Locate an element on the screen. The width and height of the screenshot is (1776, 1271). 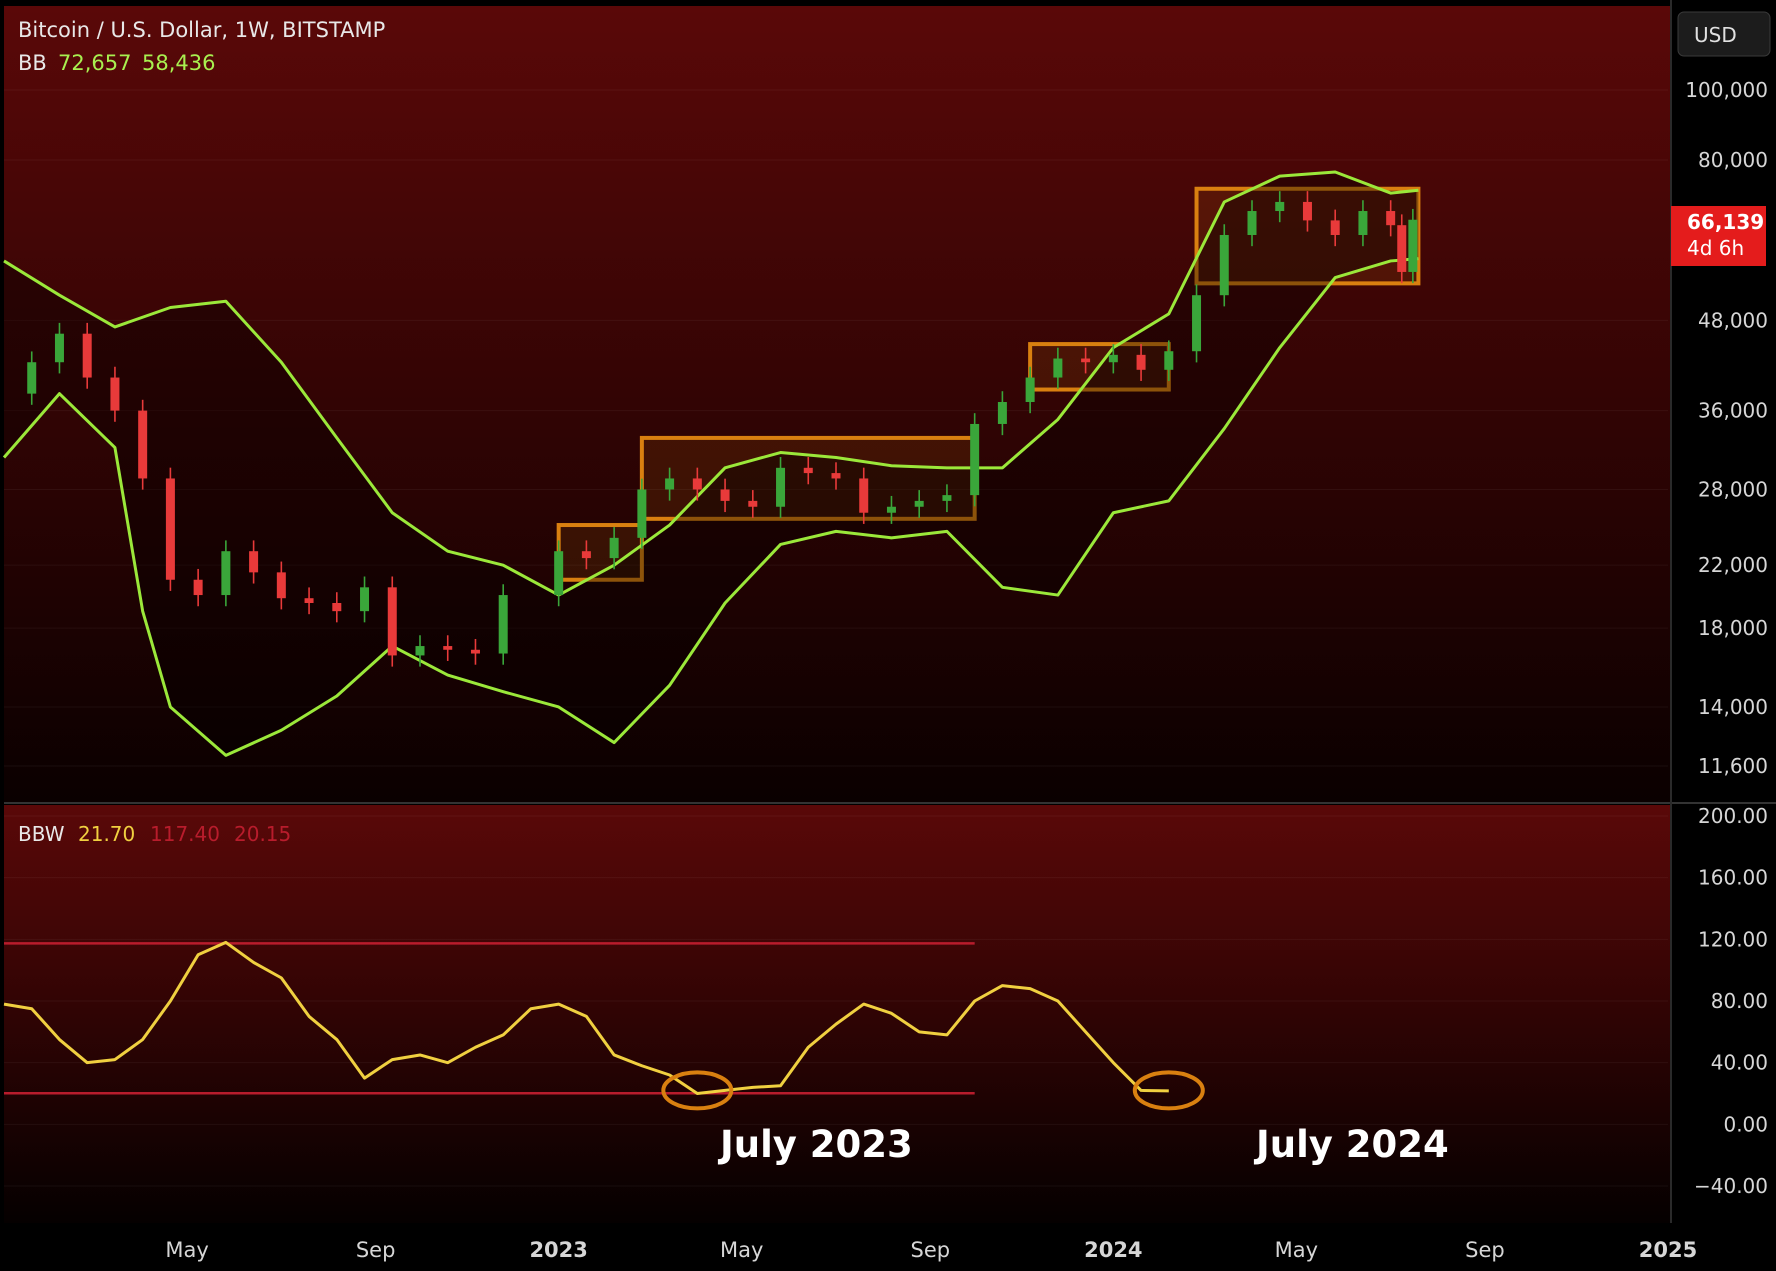
price-tick-label: 14,000 is located at coordinates (1733, 707).